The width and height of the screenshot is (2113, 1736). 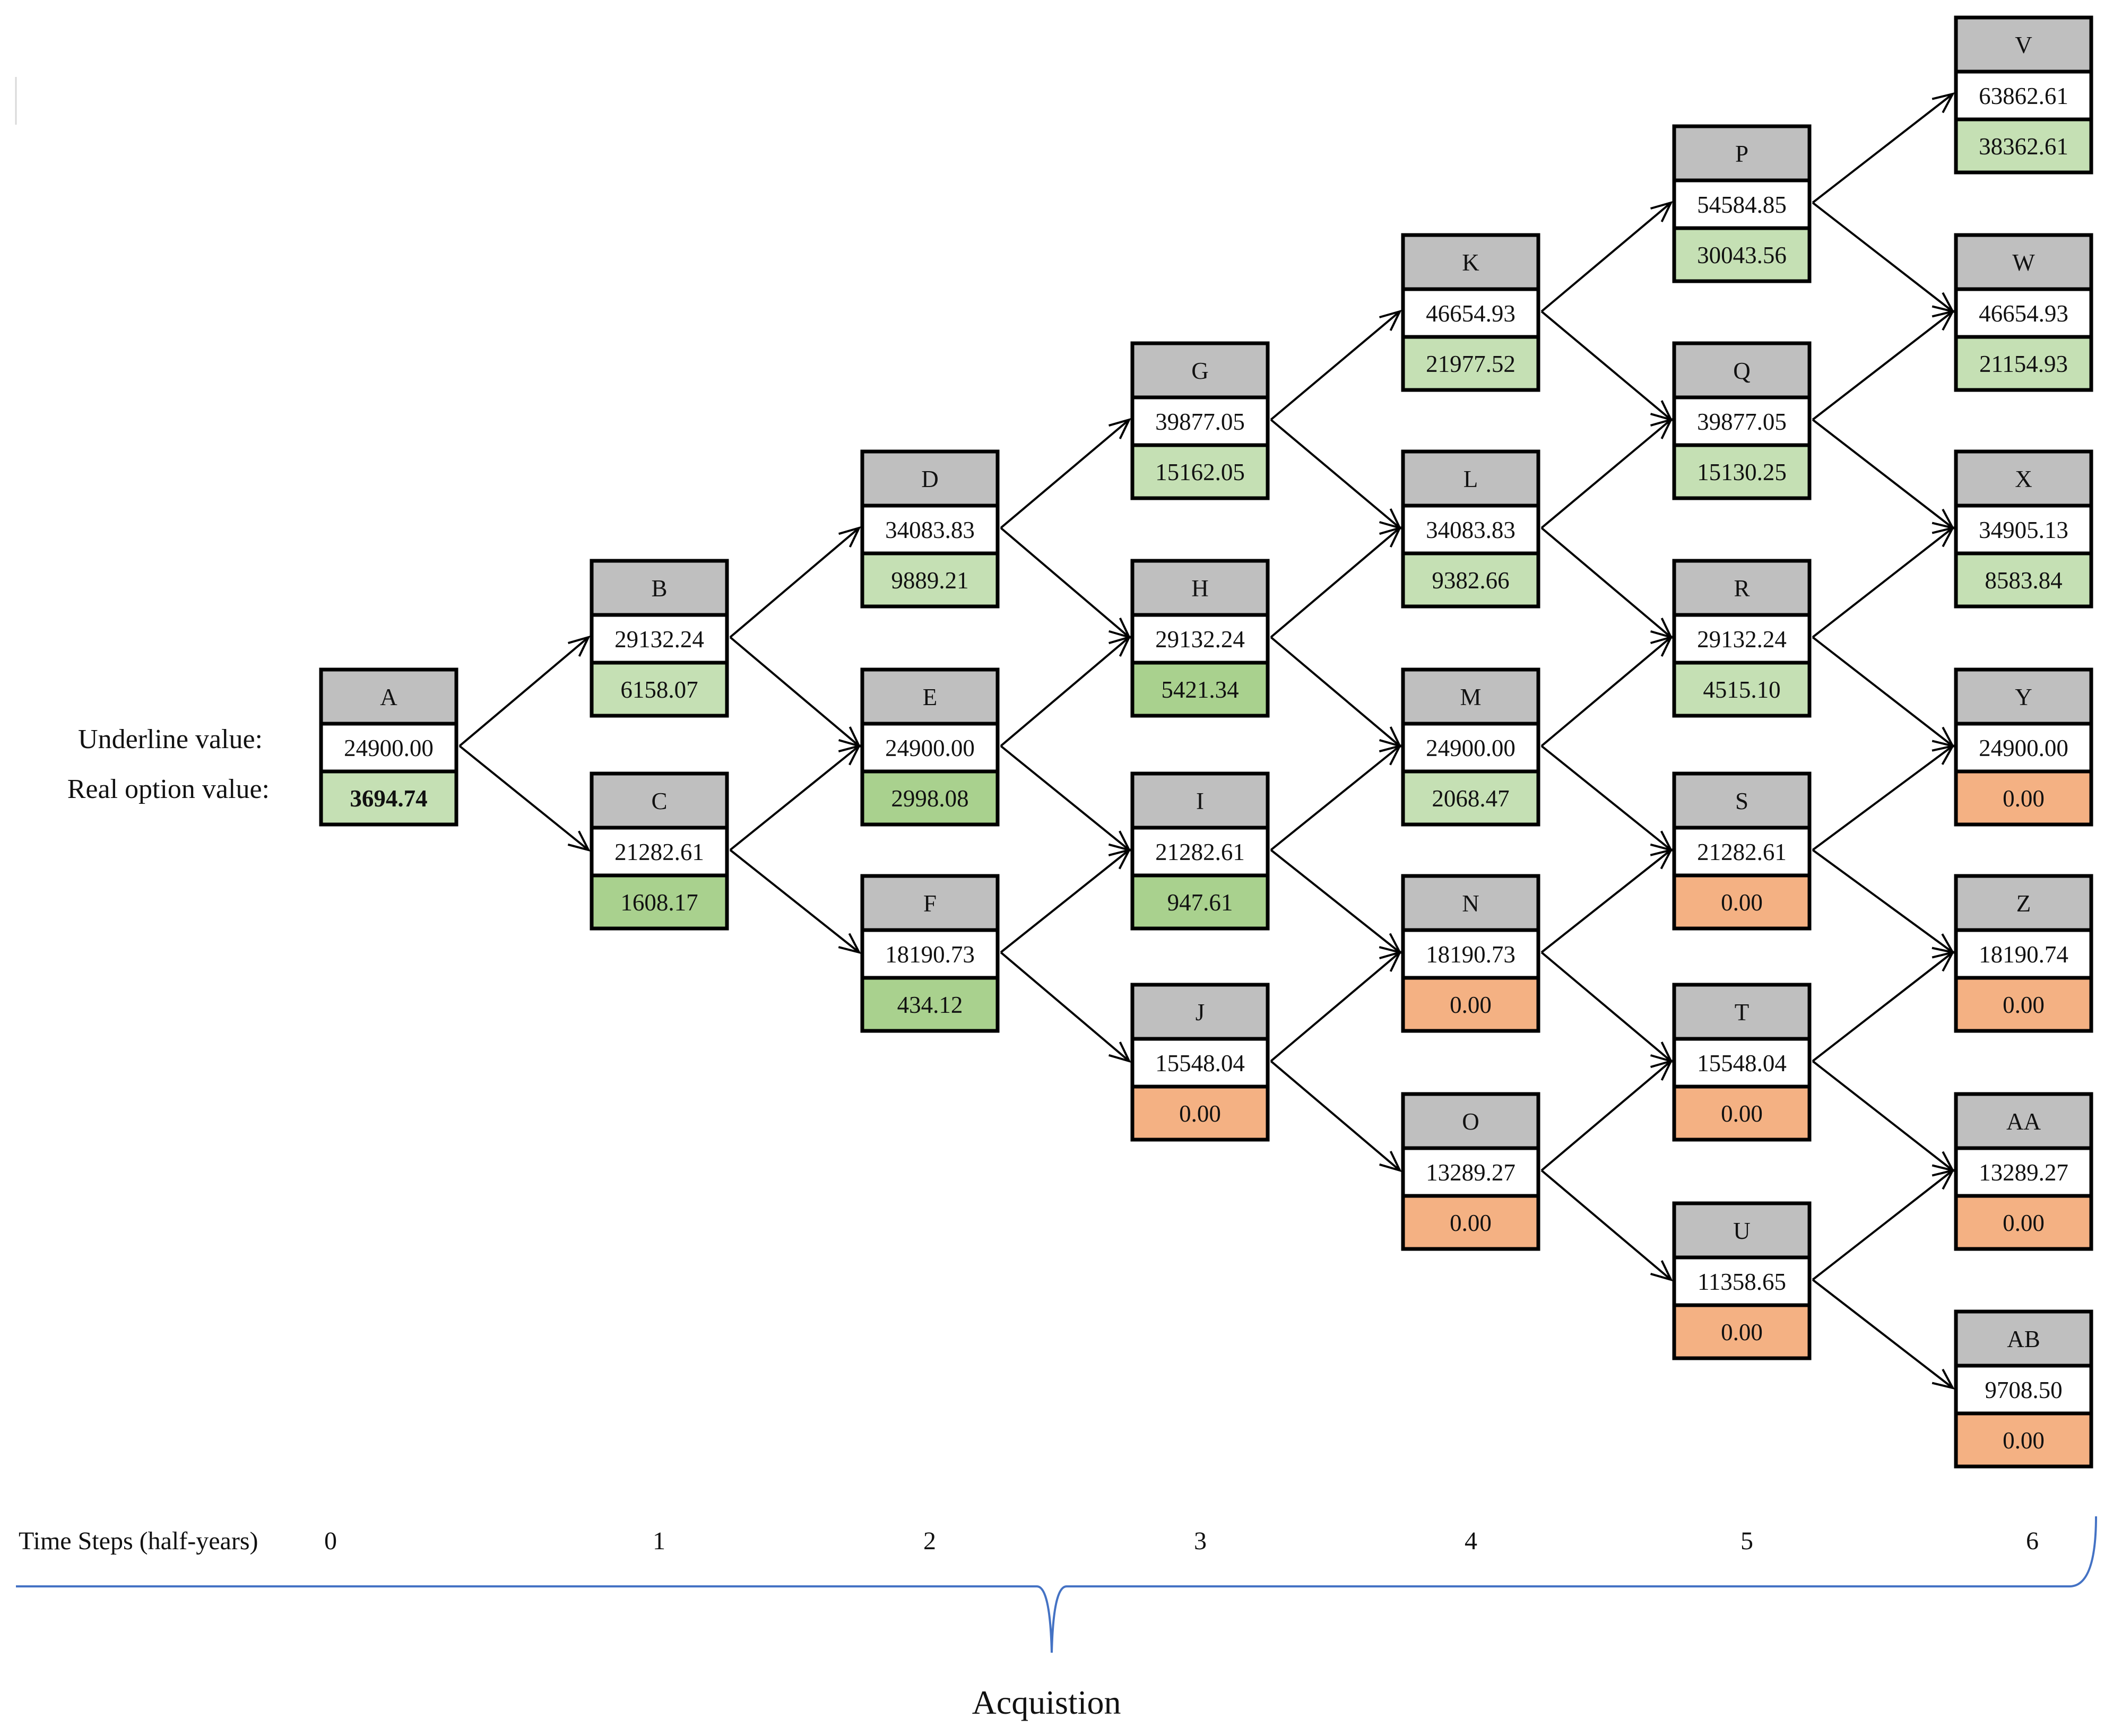 What do you see at coordinates (1470, 529) in the screenshot?
I see `node-l: L 34083.83 9382.66` at bounding box center [1470, 529].